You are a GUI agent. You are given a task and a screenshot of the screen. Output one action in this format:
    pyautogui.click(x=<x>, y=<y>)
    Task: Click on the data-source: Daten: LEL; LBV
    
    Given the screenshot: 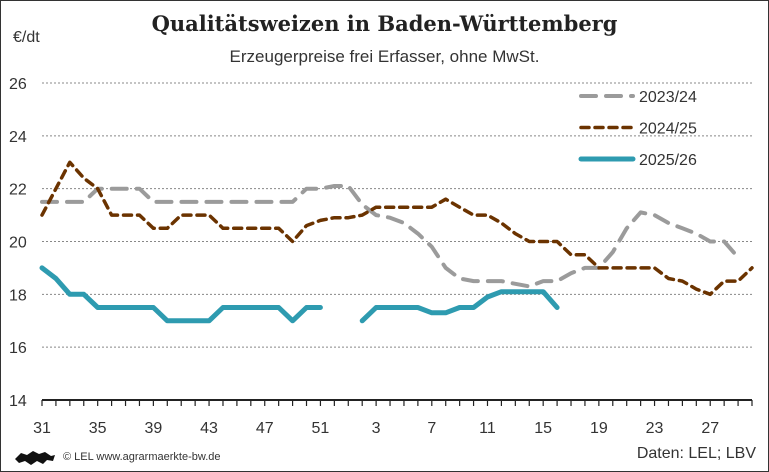 What is the action you would take?
    pyautogui.click(x=696, y=453)
    